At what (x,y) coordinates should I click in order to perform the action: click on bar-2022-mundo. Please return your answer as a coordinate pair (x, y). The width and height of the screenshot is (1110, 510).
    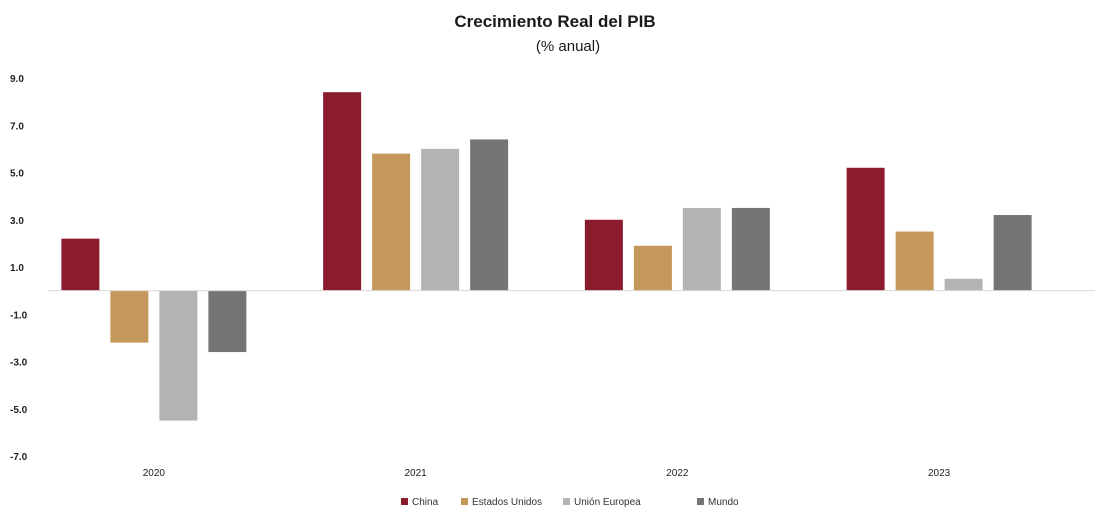
    Looking at the image, I should click on (750, 249).